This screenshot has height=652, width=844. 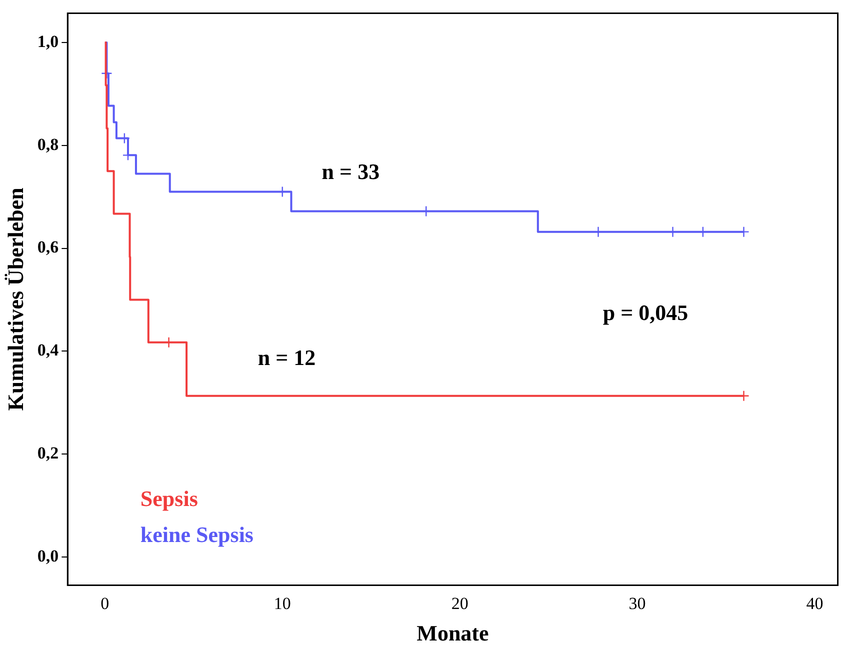 What do you see at coordinates (15, 299) in the screenshot?
I see `y-axis-title: Kumulatives Überleben` at bounding box center [15, 299].